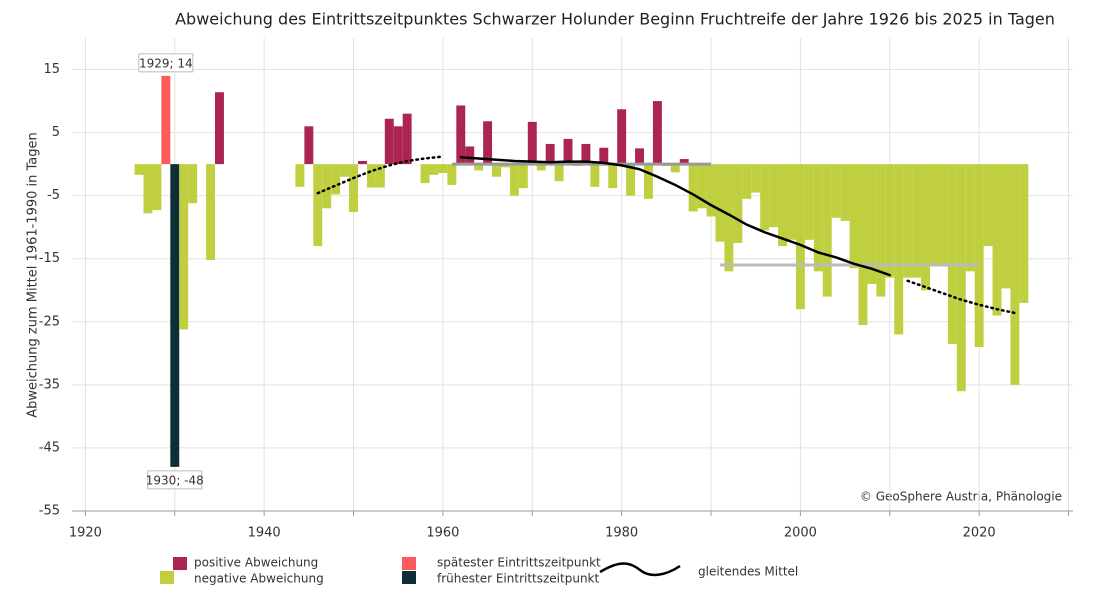 This screenshot has width=1101, height=600. I want to click on legend-label: frühester Eintrittszeitpunkt, so click(518, 579).